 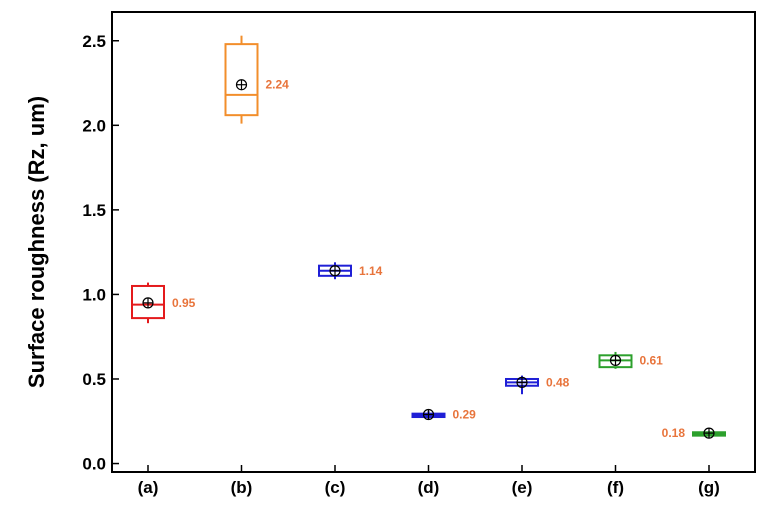 What do you see at coordinates (242, 487) in the screenshot?
I see `x-tick-label: (b)` at bounding box center [242, 487].